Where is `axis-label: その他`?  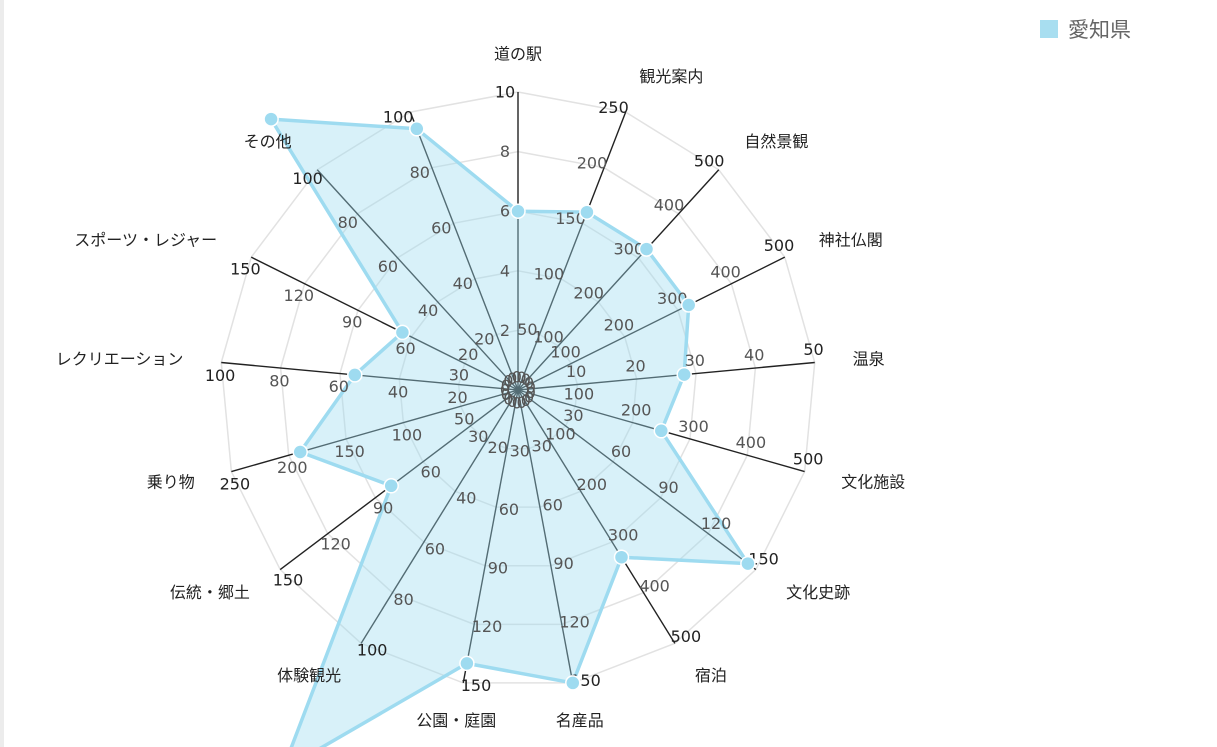 axis-label: その他 is located at coordinates (268, 141).